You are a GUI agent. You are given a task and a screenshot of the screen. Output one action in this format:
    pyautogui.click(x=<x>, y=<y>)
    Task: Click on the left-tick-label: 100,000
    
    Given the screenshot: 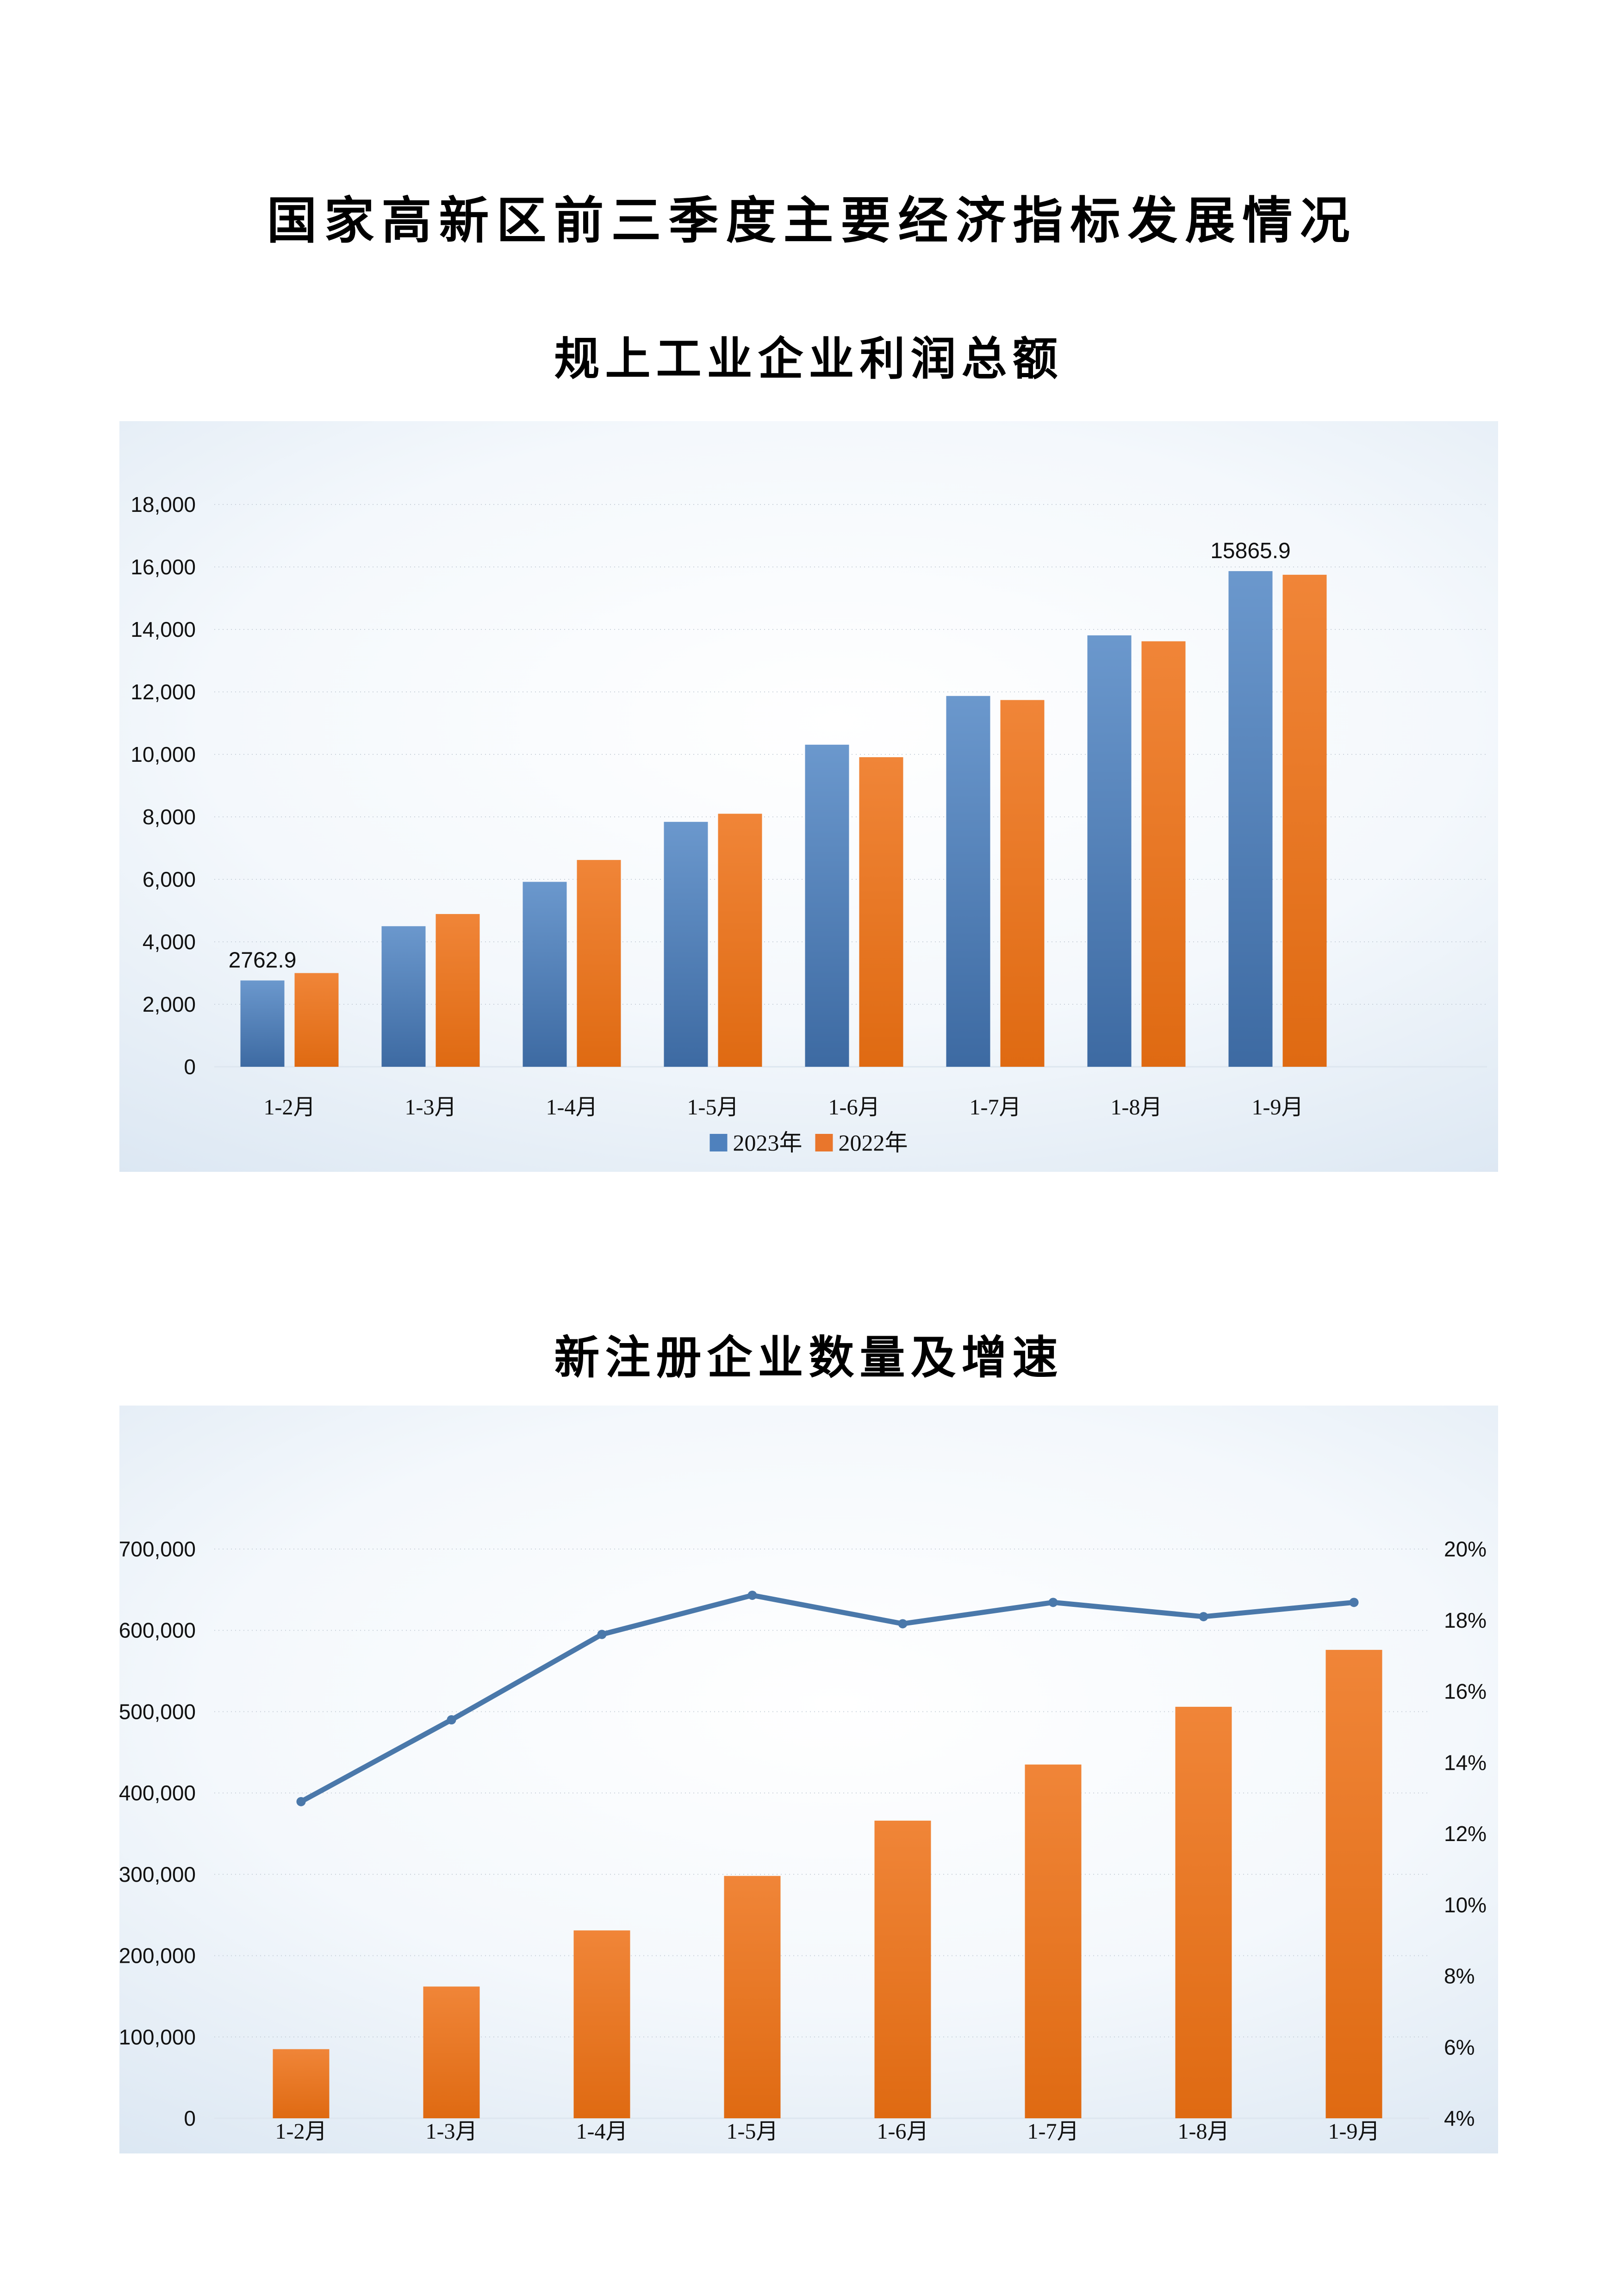 What is the action you would take?
    pyautogui.click(x=157, y=2037)
    